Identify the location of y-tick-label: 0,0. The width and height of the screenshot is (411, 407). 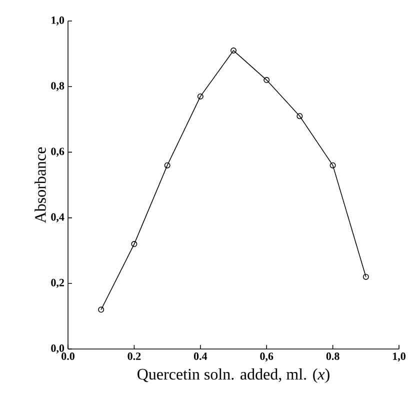
(57, 349).